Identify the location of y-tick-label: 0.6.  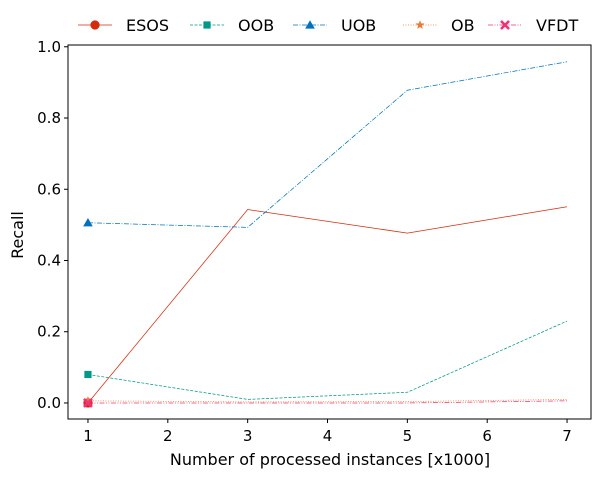
(49, 189).